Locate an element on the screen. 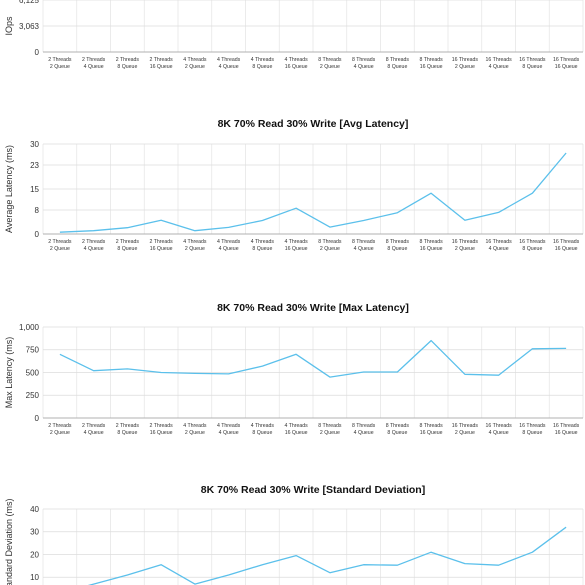 The height and width of the screenshot is (585, 585). y-axis-label: Average Latency (ms) is located at coordinates (9, 189).